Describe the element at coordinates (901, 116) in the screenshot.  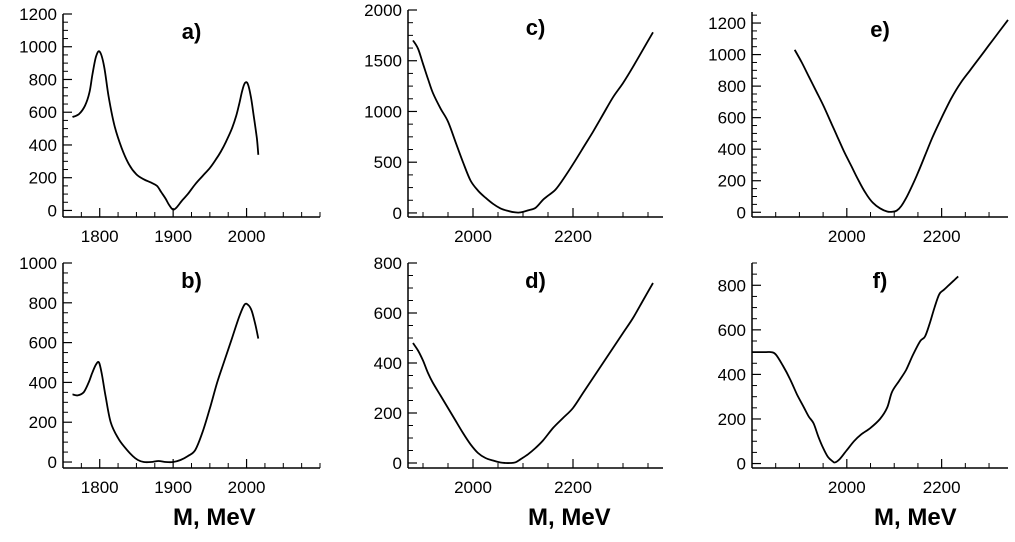
I see `series-line-e` at that location.